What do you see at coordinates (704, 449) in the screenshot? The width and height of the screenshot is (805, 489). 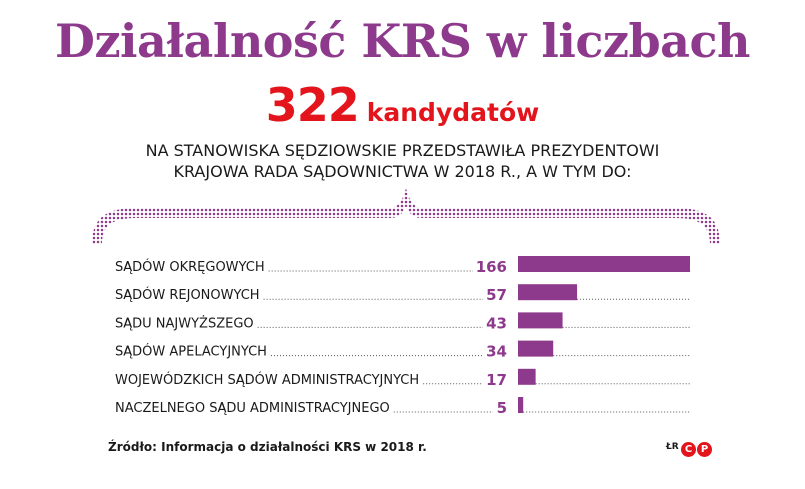 I see `logo-letter-p: P` at bounding box center [704, 449].